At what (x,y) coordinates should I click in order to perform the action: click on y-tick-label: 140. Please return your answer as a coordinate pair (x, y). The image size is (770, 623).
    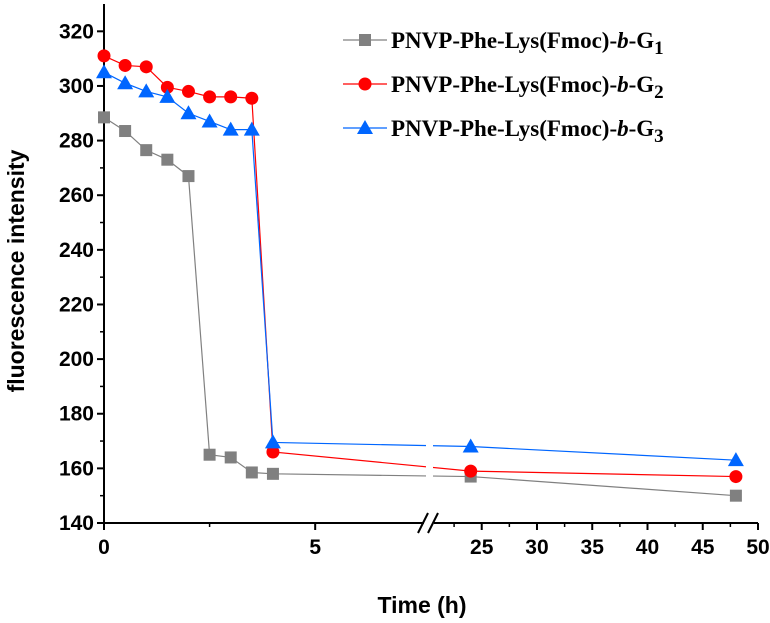
    Looking at the image, I should click on (76, 523).